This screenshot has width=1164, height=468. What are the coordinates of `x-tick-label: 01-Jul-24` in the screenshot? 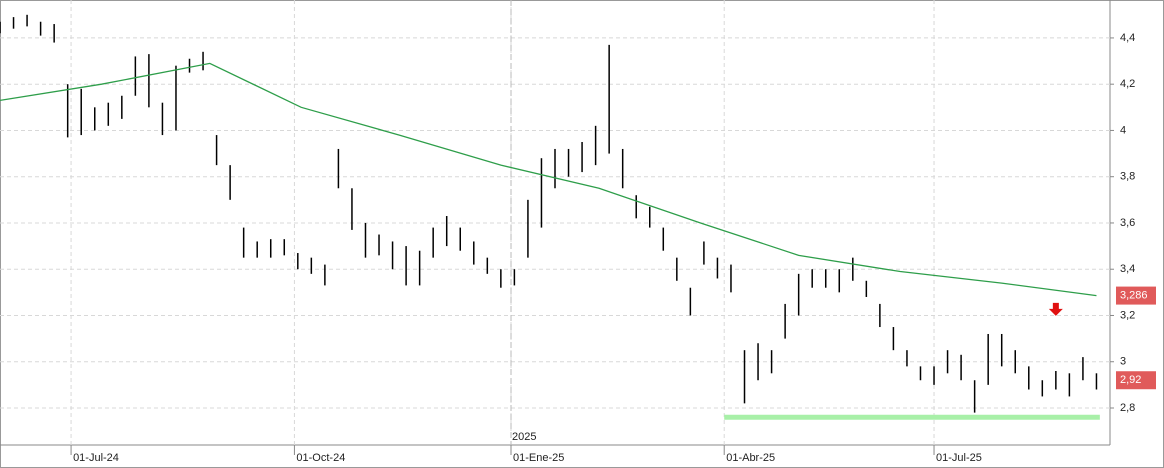 It's located at (96, 458).